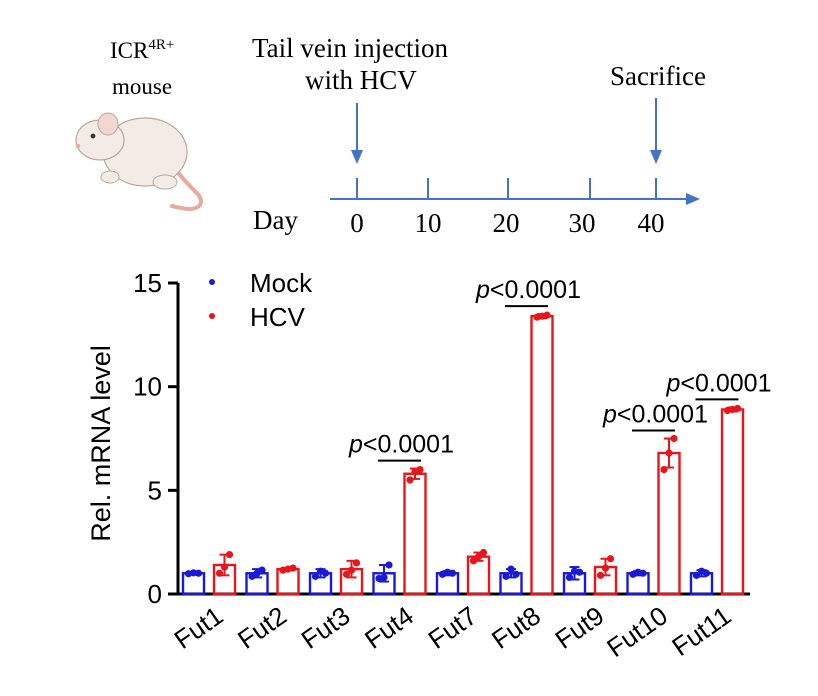  What do you see at coordinates (275, 220) in the screenshot?
I see `day-label: Day` at bounding box center [275, 220].